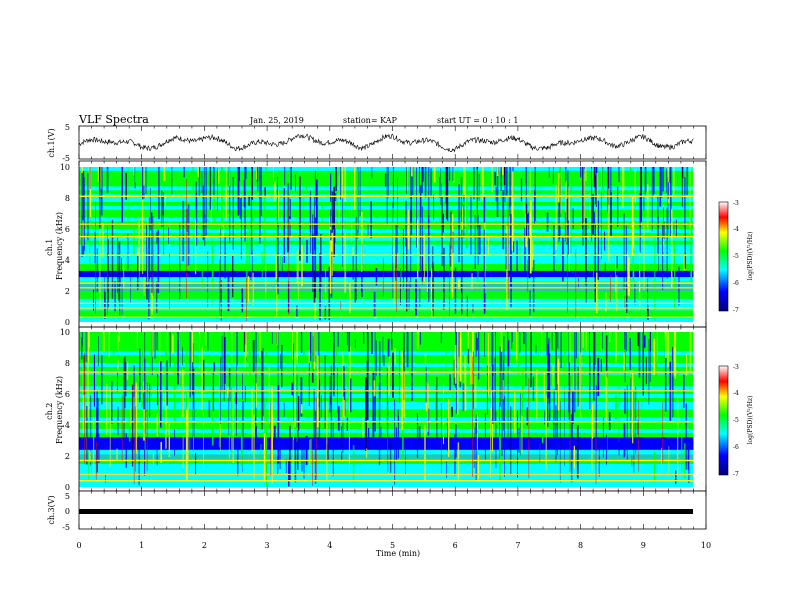 The height and width of the screenshot is (612, 792). What do you see at coordinates (141, 545) in the screenshot?
I see `x-tick-label: 1` at bounding box center [141, 545].